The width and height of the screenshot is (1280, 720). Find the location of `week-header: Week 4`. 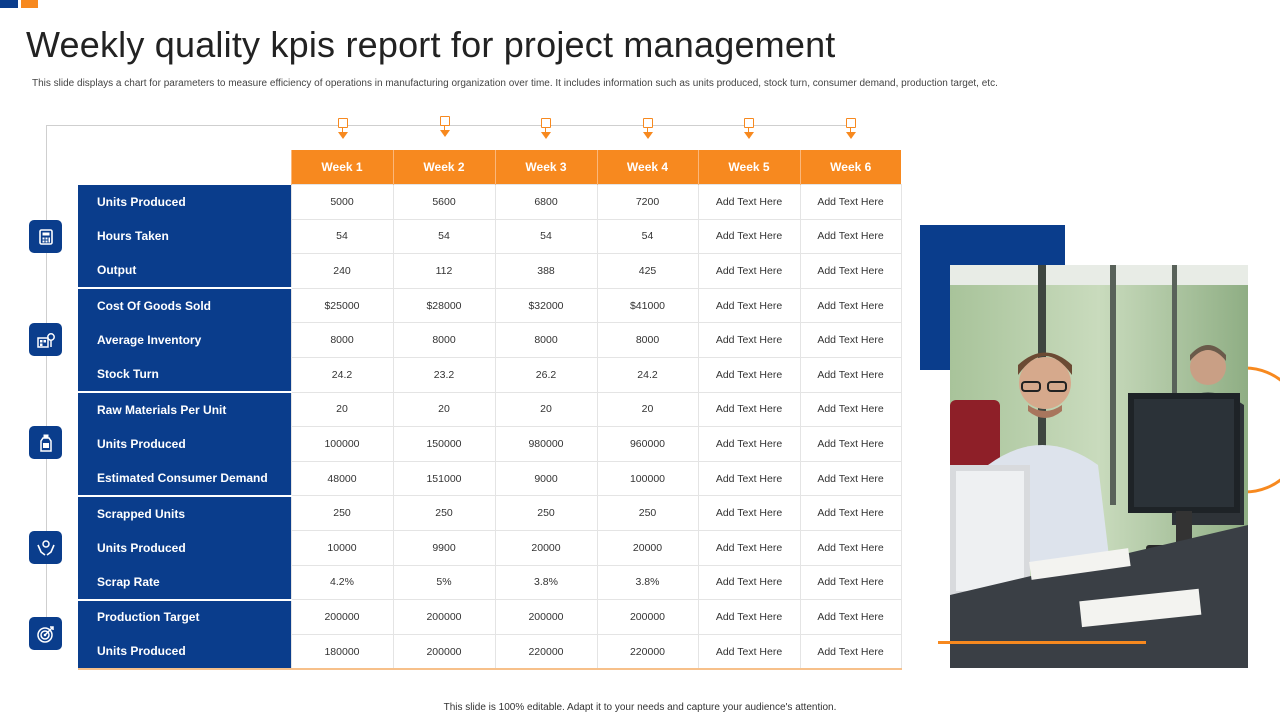

week-header: Week 4 is located at coordinates (647, 167).